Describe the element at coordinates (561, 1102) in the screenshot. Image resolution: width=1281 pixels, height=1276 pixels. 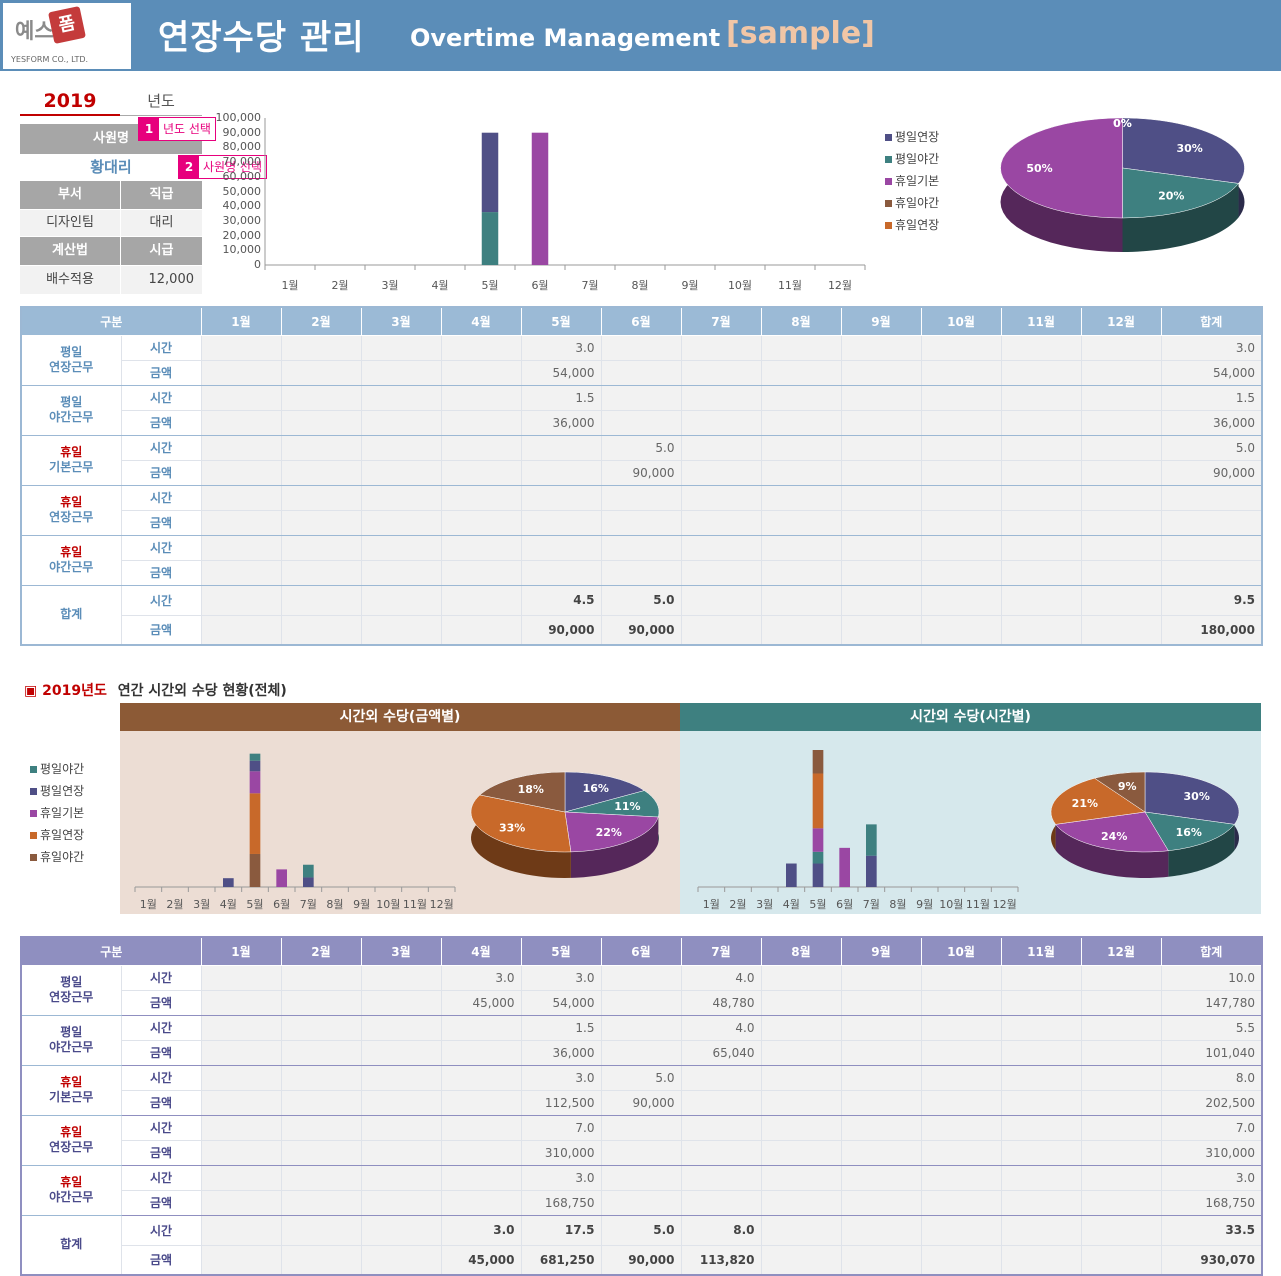
I see `cell-amount: 112,500` at that location.